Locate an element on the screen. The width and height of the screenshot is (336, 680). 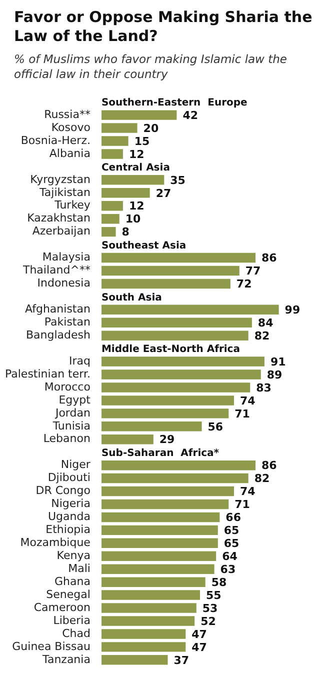
data-label: 8 is located at coordinates (126, 232).